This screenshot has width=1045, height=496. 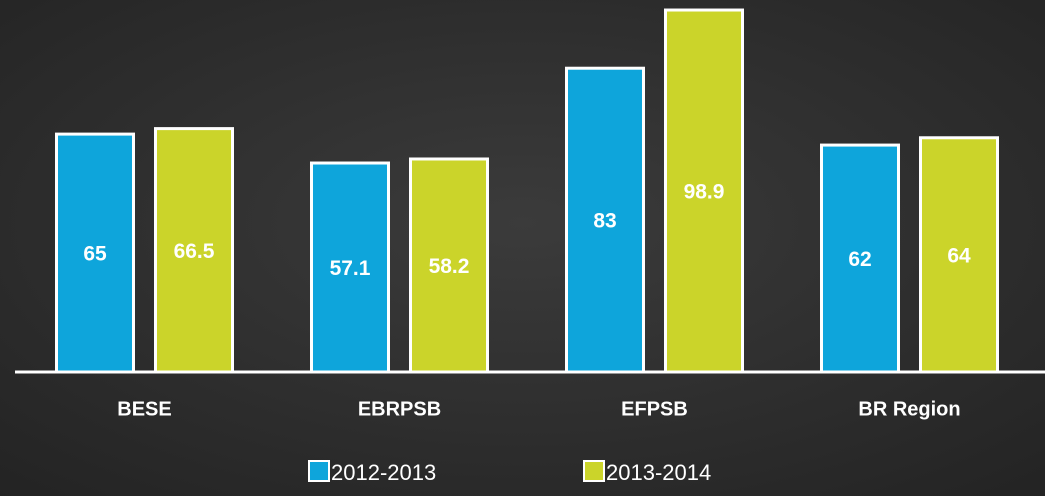 What do you see at coordinates (654, 409) in the screenshot?
I see `x-tick-label: EFPSB` at bounding box center [654, 409].